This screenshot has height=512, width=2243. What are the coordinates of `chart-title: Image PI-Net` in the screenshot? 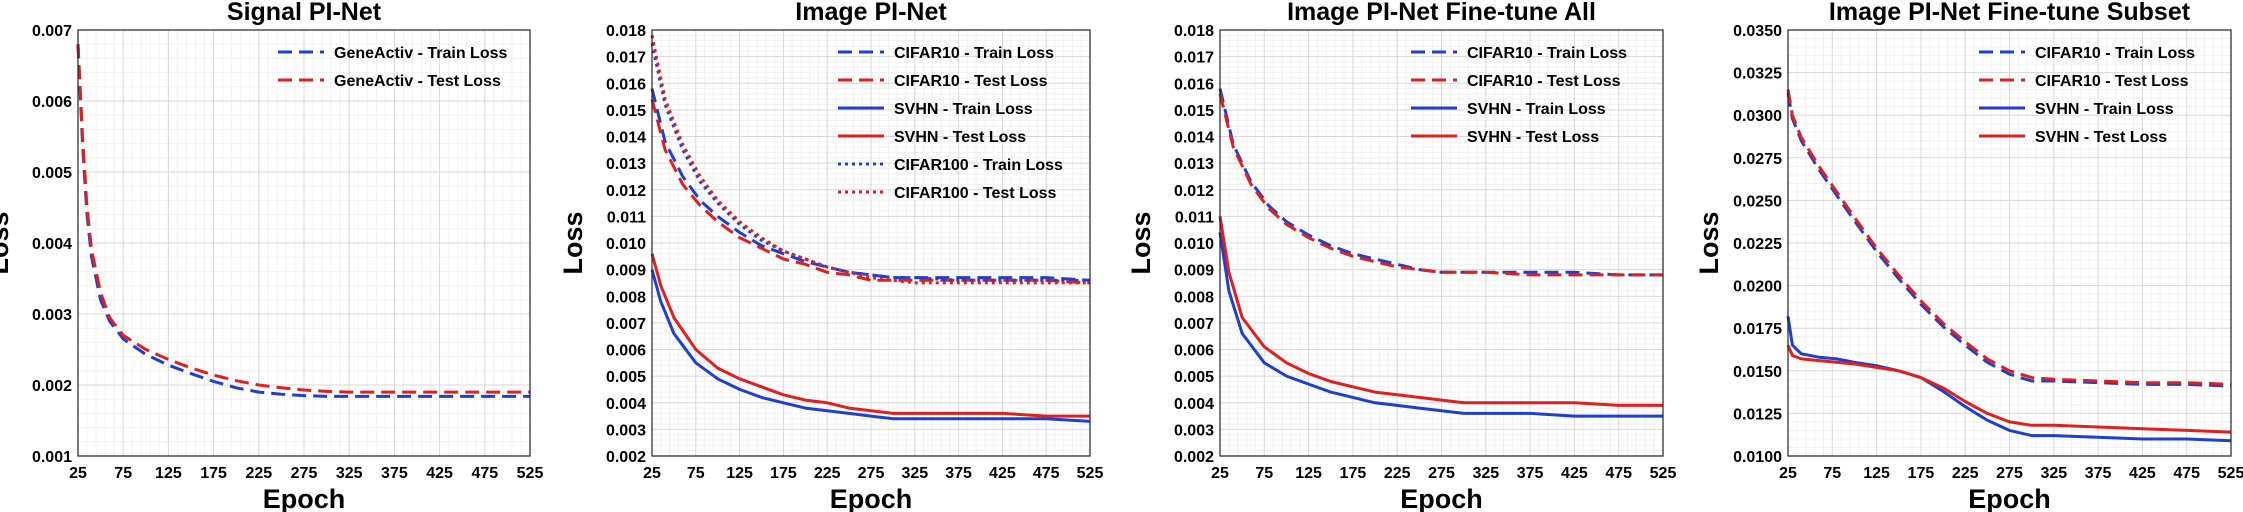 It's located at (871, 13).